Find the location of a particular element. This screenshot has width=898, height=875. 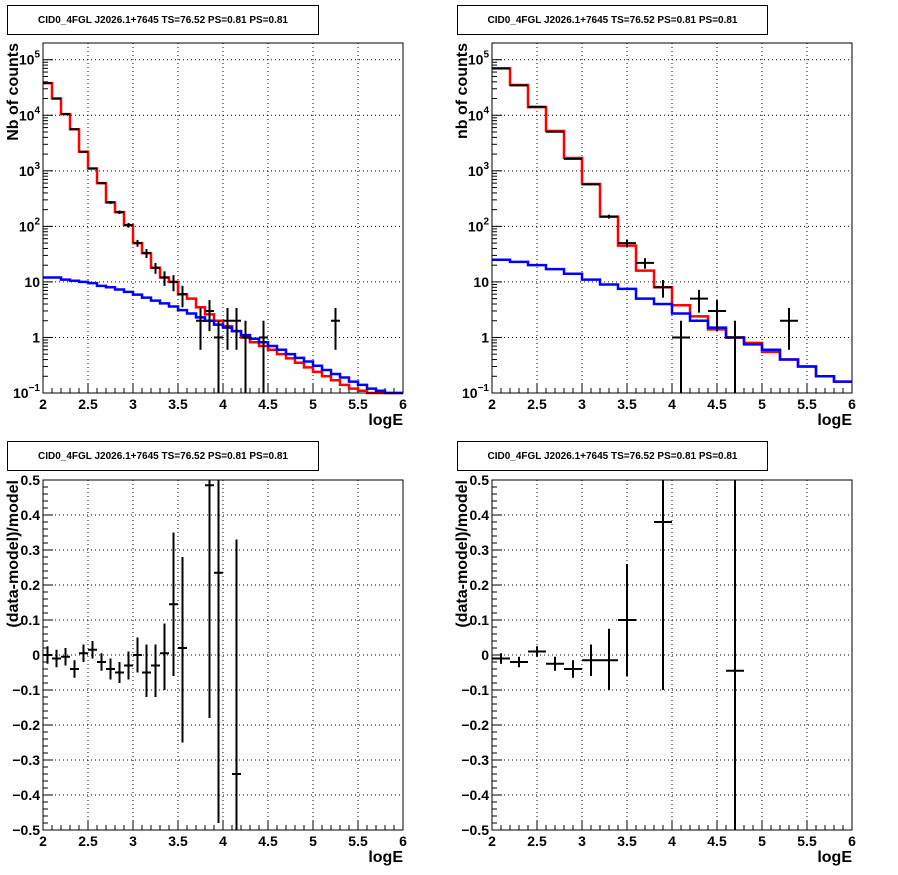

y-axis-label: (data-model)/model is located at coordinates (462, 554).